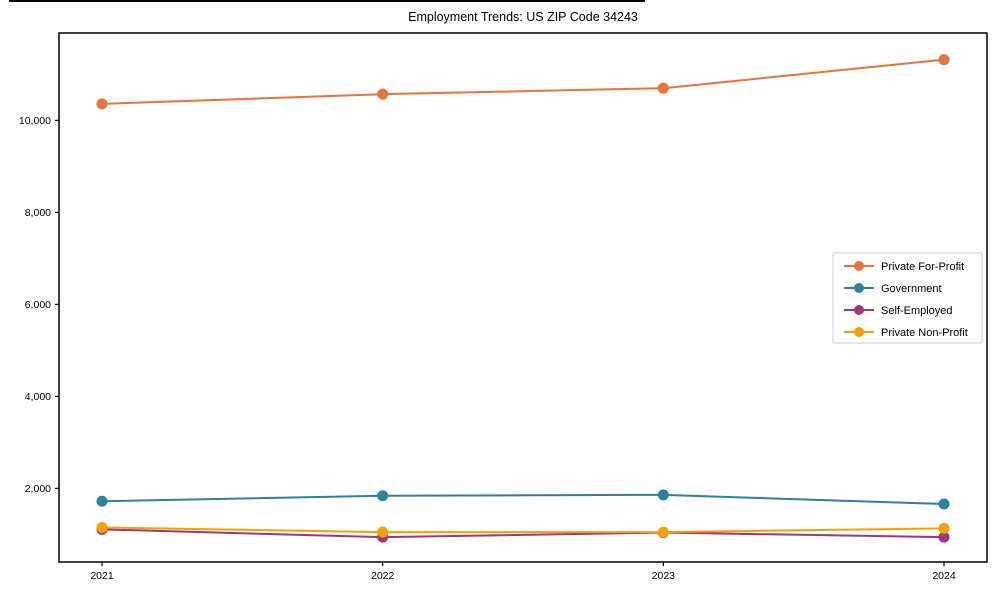 The image size is (1000, 600). I want to click on legend-marker-private-for-profit, so click(859, 266).